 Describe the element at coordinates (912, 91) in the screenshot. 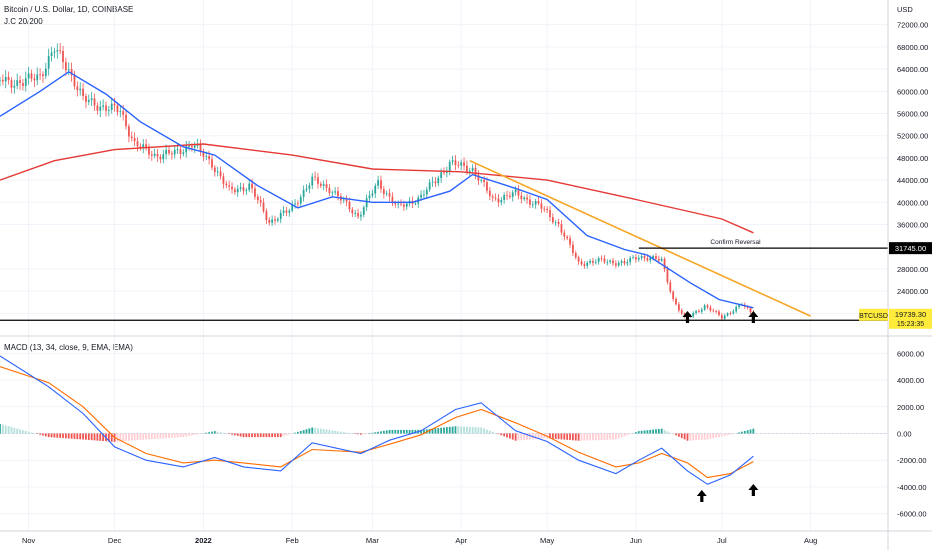

I see `price-tick-label: 60000.00` at that location.